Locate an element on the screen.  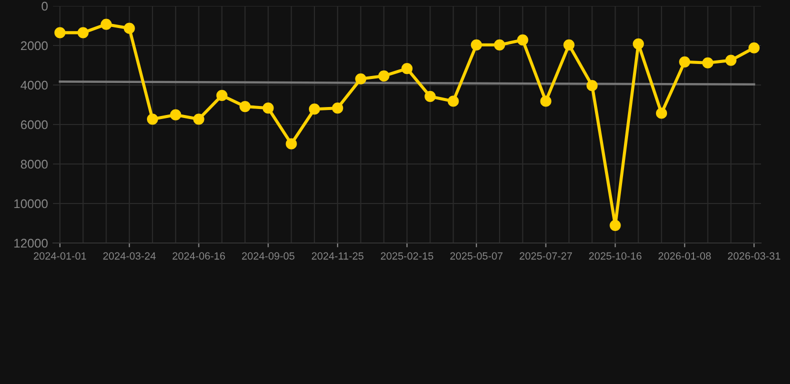
x-tick-label: 2024-11-25 is located at coordinates (338, 256).